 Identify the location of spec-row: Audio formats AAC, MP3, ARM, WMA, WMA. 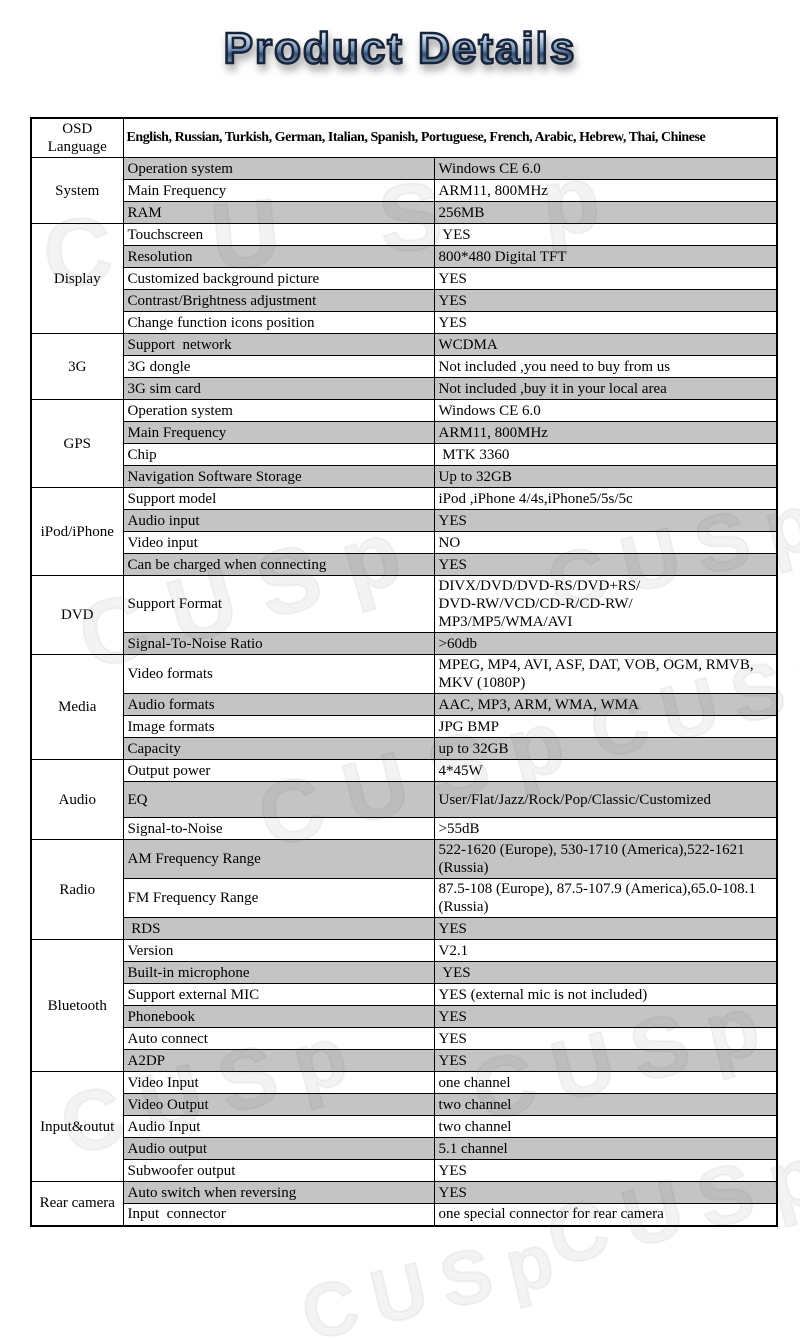
(404, 704).